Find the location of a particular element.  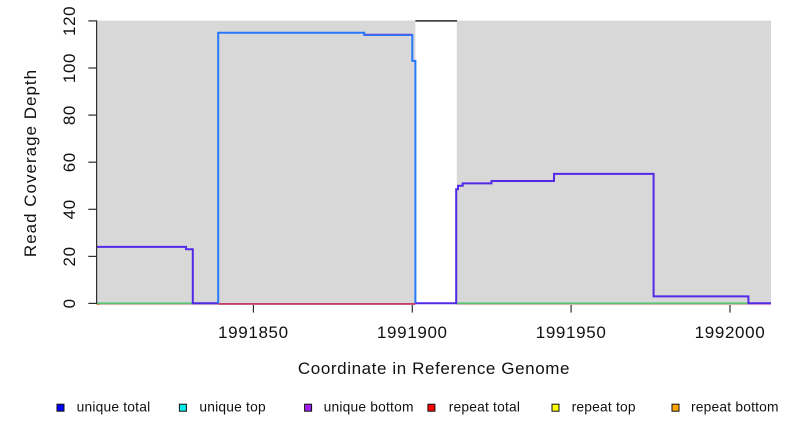

svg-text: 0 is located at coordinates (69, 303).